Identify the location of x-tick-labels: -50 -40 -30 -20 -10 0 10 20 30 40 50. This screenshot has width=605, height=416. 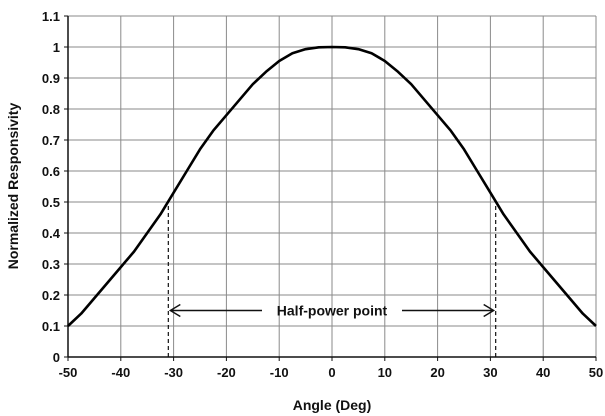
(331, 372).